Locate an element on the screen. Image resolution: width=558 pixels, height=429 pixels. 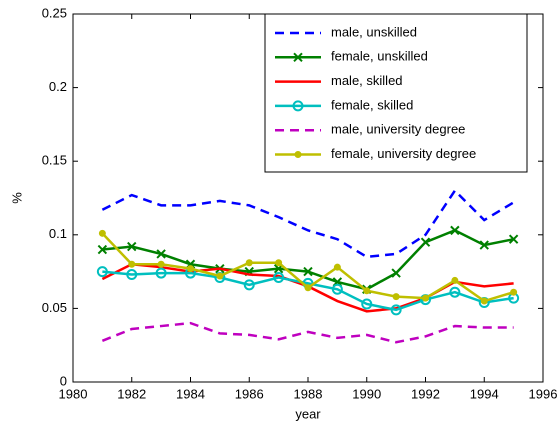
legend-label: male, university degree is located at coordinates (398, 129).